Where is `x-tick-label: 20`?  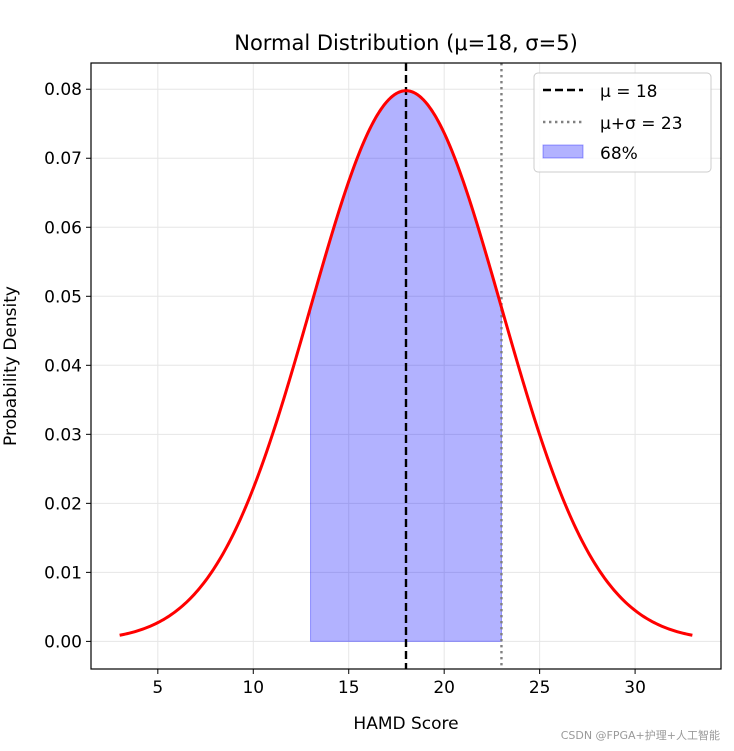
x-tick-label: 20 is located at coordinates (444, 688).